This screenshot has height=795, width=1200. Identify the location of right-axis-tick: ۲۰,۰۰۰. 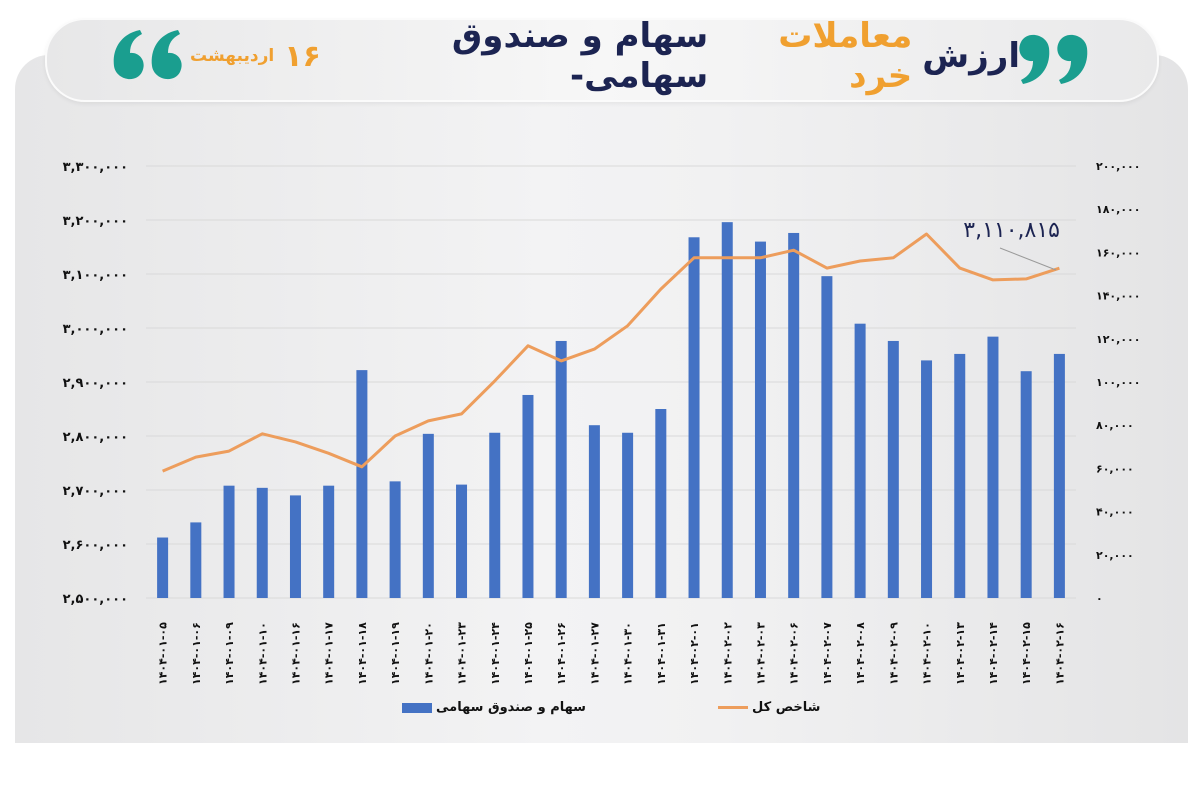
(1115, 555).